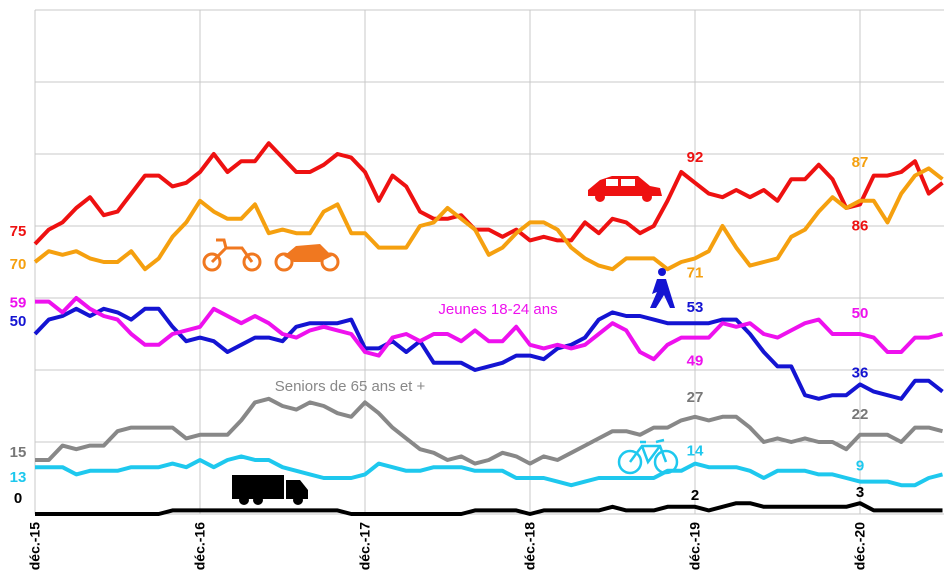  What do you see at coordinates (365, 546) in the screenshot?
I see `x-tick-label: déc.-17` at bounding box center [365, 546].